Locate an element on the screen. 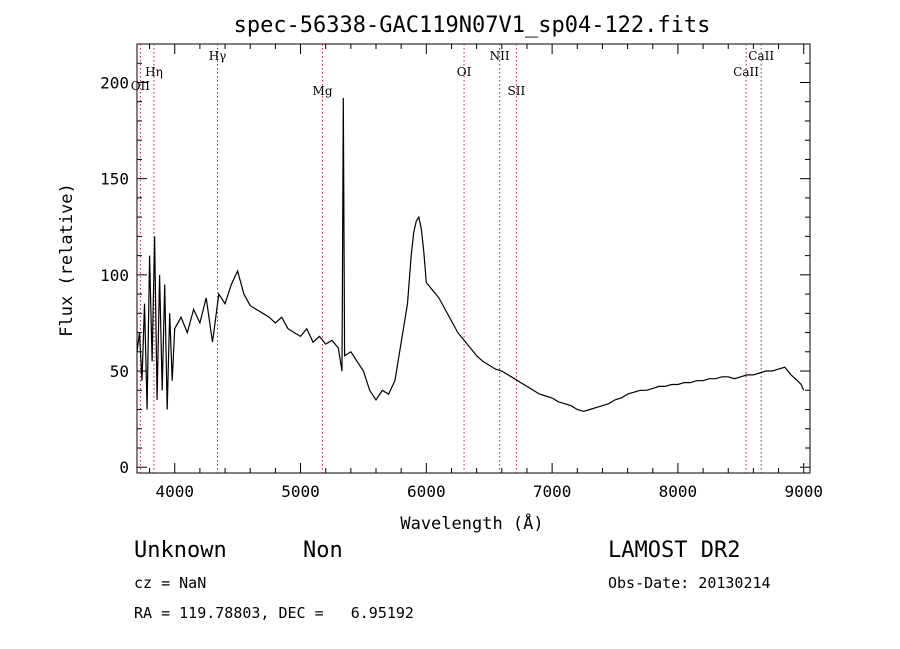 This screenshot has height=649, width=900. emission-line-label: OII is located at coordinates (141, 86).